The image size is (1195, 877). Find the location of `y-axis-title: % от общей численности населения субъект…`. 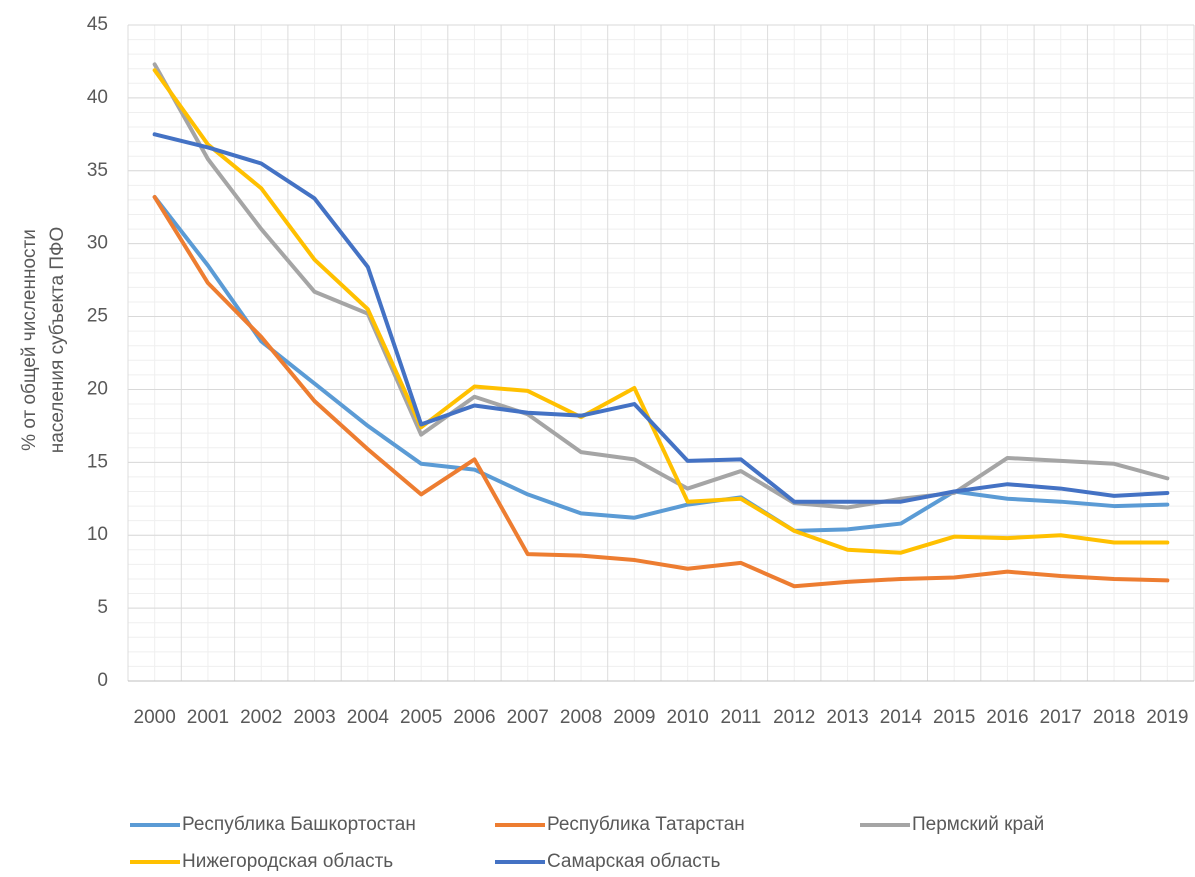

y-axis-title: % от общей численности населения субъект… is located at coordinates (43, 340).